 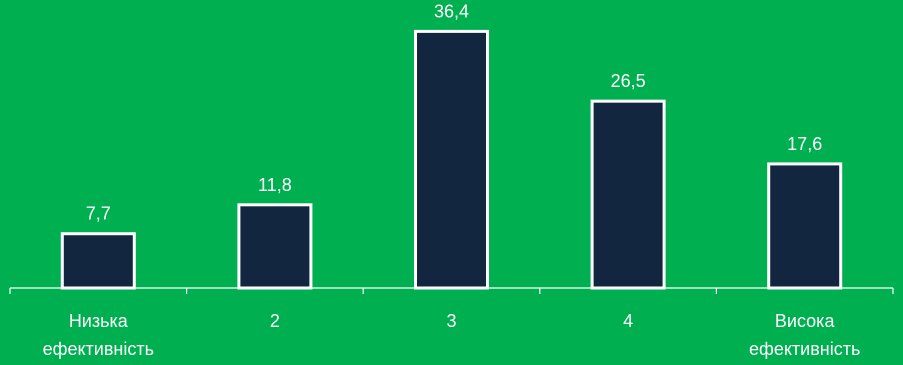 What do you see at coordinates (451, 11) in the screenshot?
I see `bar-value-label: 36,4` at bounding box center [451, 11].